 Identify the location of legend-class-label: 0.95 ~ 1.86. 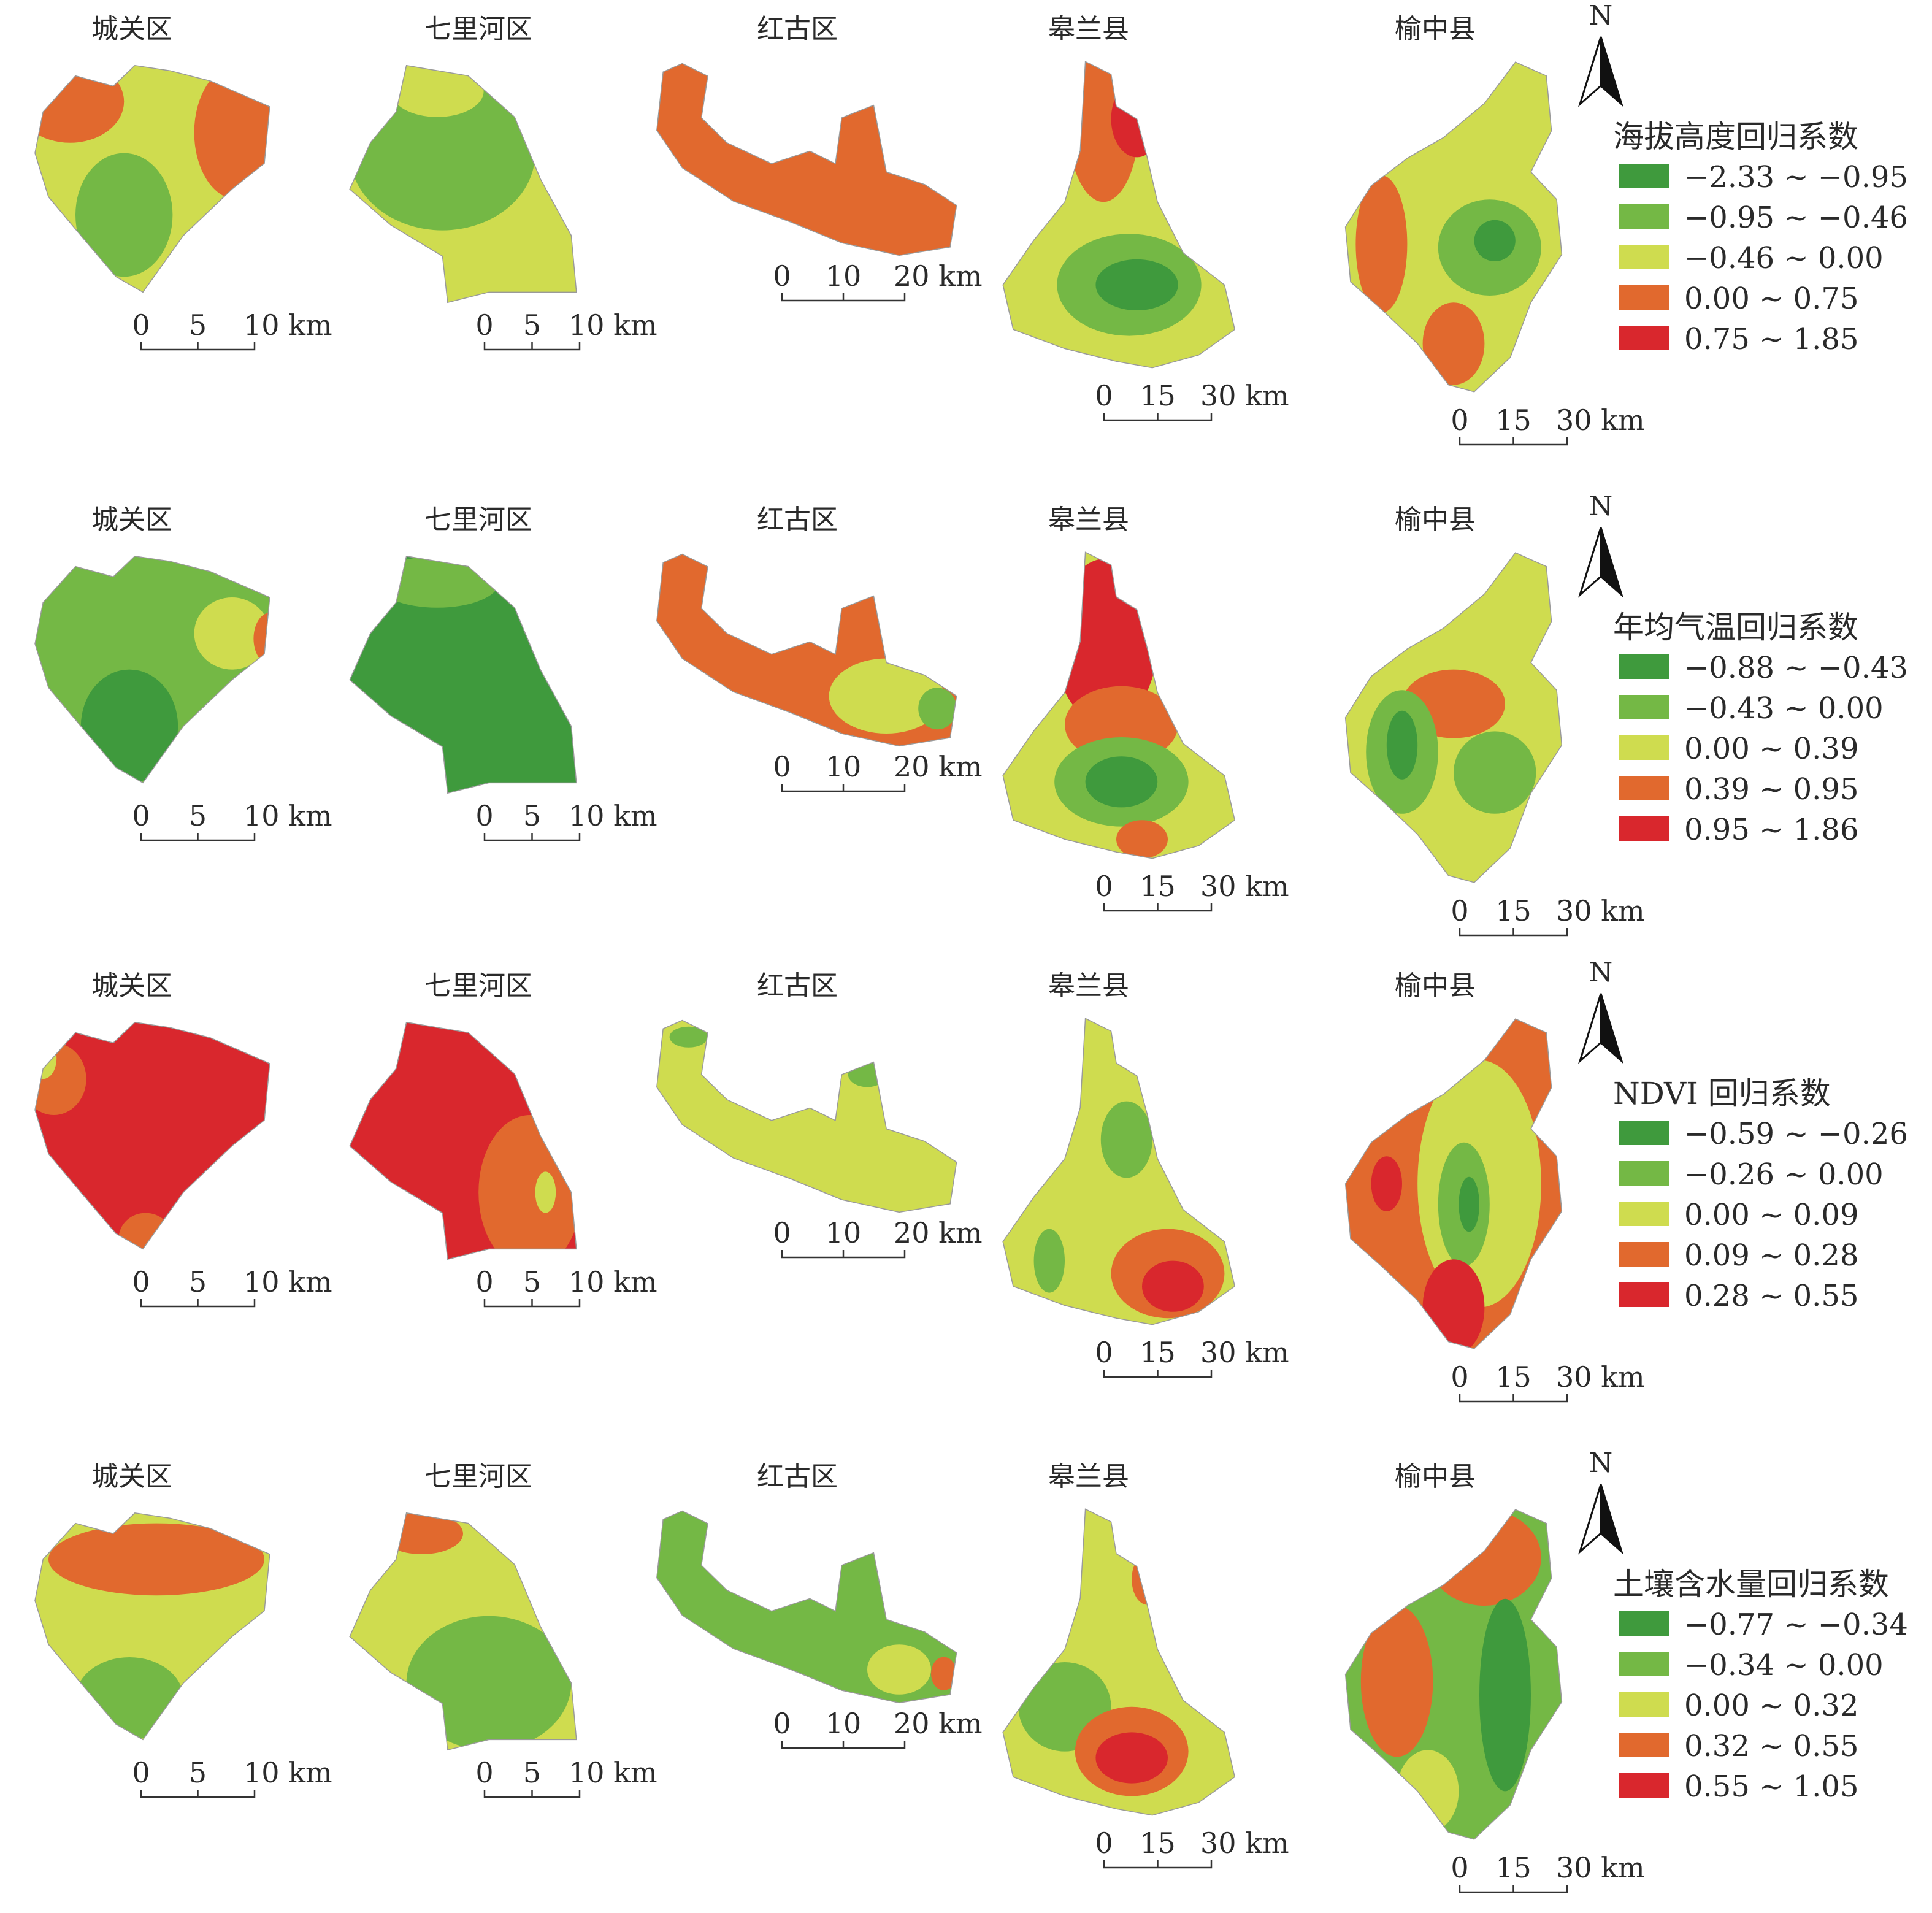
(1771, 830).